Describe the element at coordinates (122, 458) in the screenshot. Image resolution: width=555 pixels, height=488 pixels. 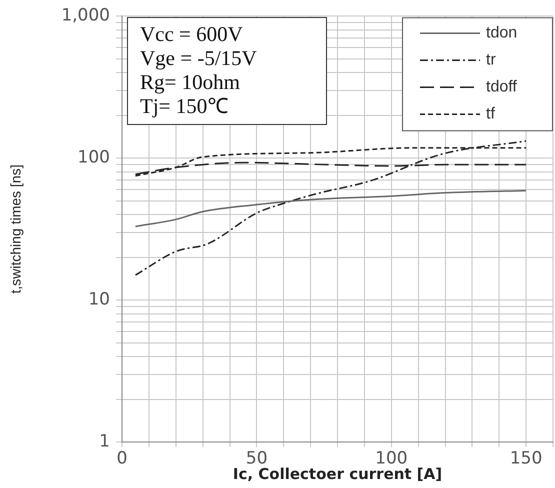
I see `x-tick-label: 0` at that location.